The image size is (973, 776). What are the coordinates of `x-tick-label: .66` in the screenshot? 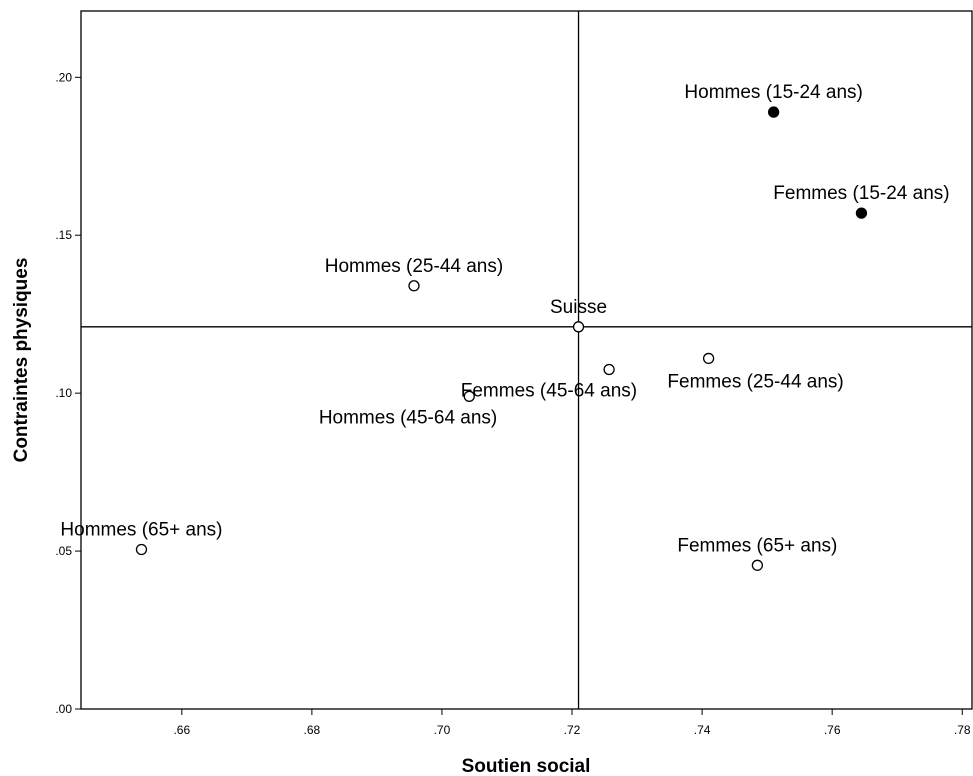 It's located at (181, 730).